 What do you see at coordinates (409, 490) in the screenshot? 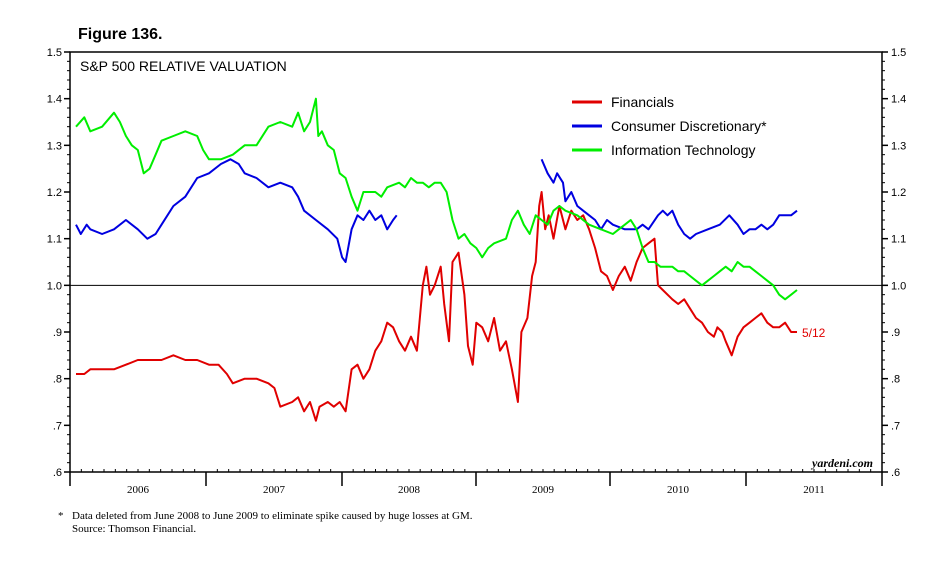
I see `x-year-label: 2008` at bounding box center [409, 490].